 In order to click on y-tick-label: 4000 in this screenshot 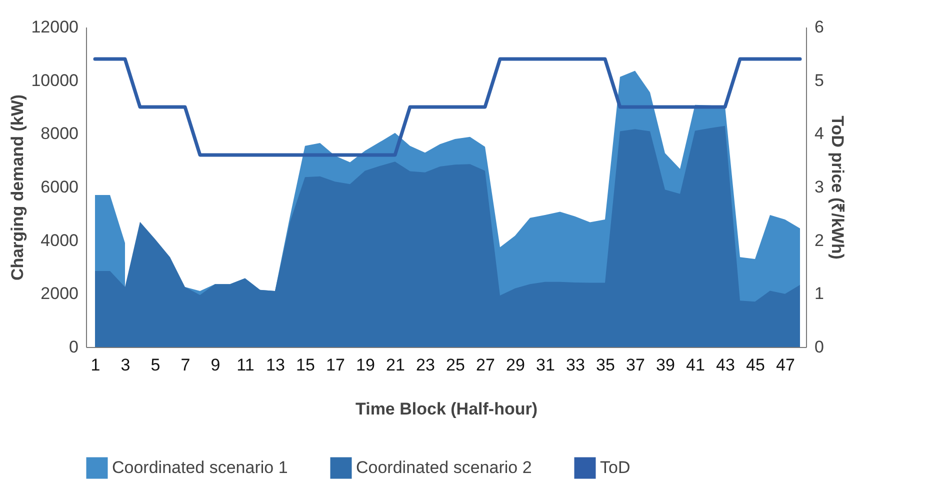, I will do `click(59, 240)`.